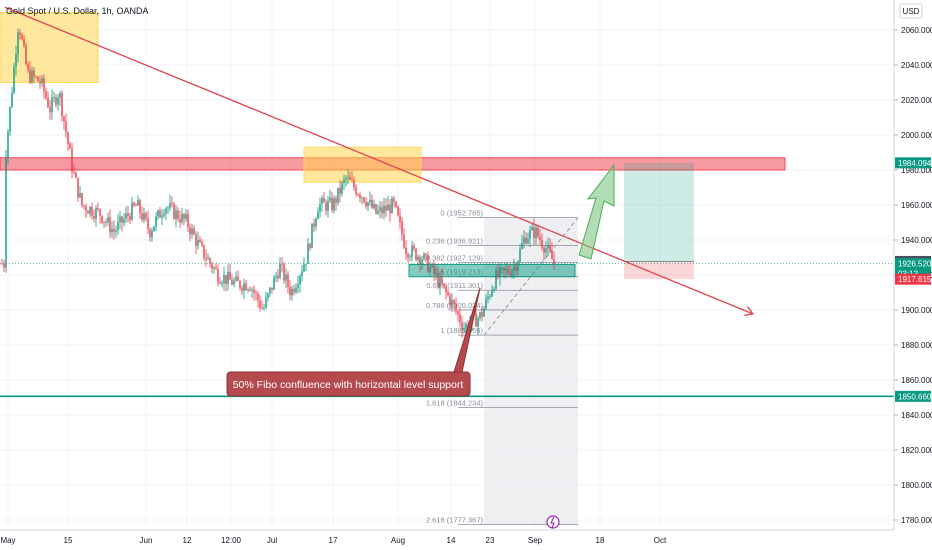  I want to click on chart-title: Gold Spot / U.S. Dollar, 1h, OANDA, so click(77, 11).